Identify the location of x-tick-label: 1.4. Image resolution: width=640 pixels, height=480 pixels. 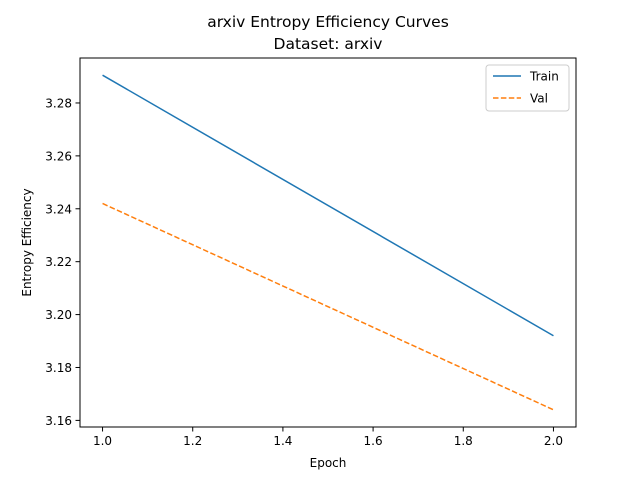
(282, 441).